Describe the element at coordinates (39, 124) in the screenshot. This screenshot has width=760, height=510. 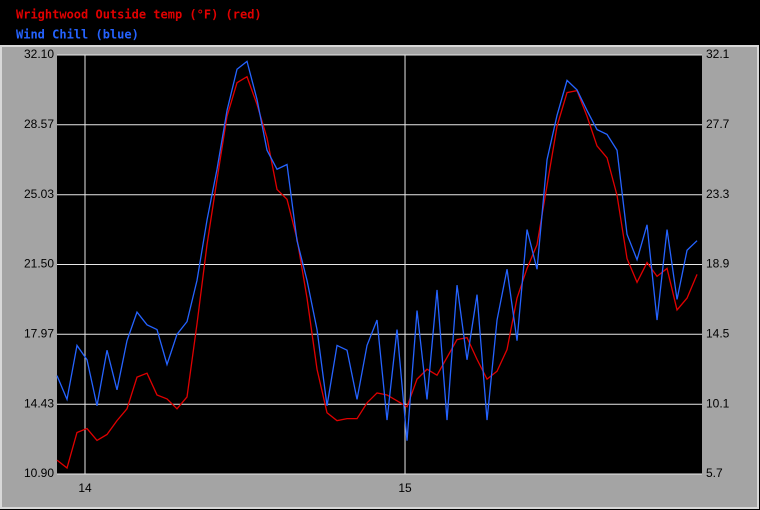
I see `y-tick-label: 28.57` at that location.